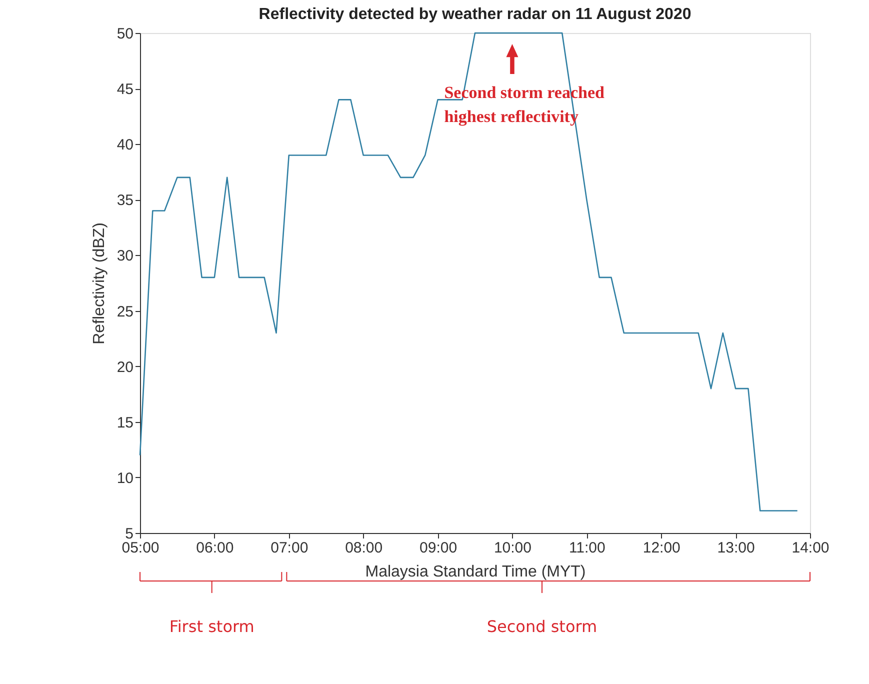 The width and height of the screenshot is (869, 684). What do you see at coordinates (364, 548) in the screenshot?
I see `x-tick-label: 08:00` at bounding box center [364, 548].